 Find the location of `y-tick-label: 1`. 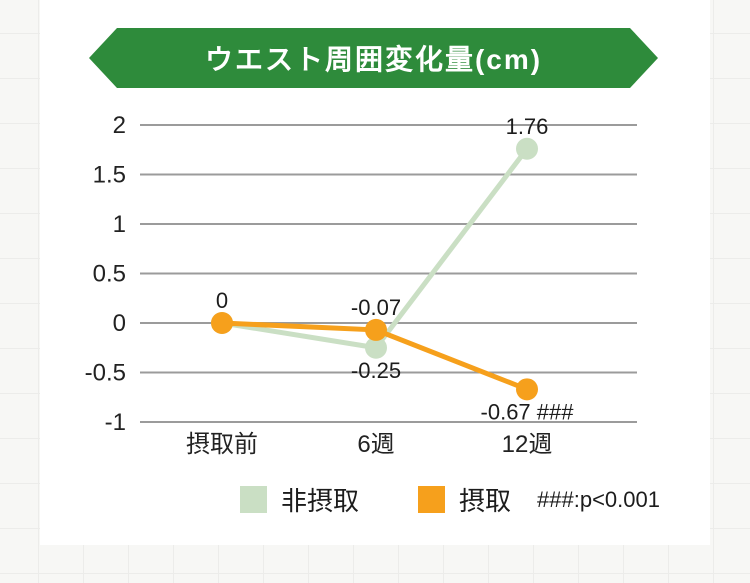

y-tick-label: 1 is located at coordinates (119, 224).